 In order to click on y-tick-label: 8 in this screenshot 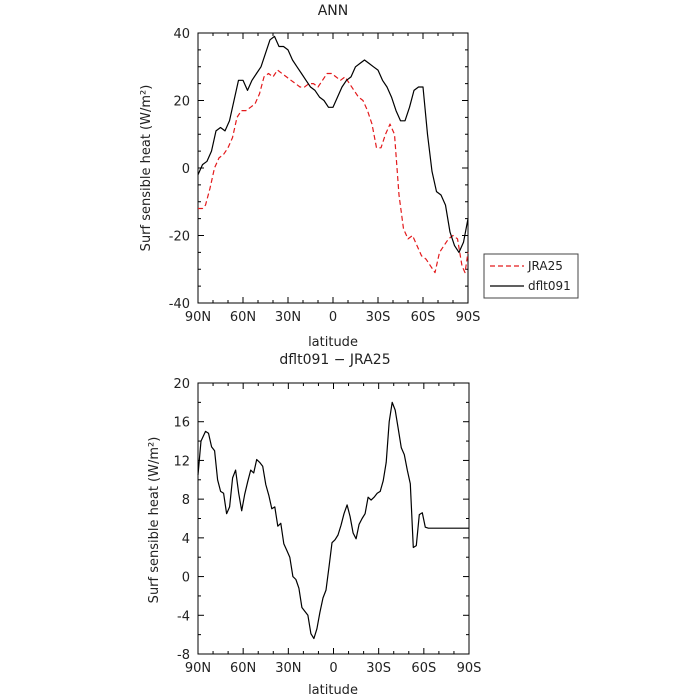, I will do `click(186, 500)`.